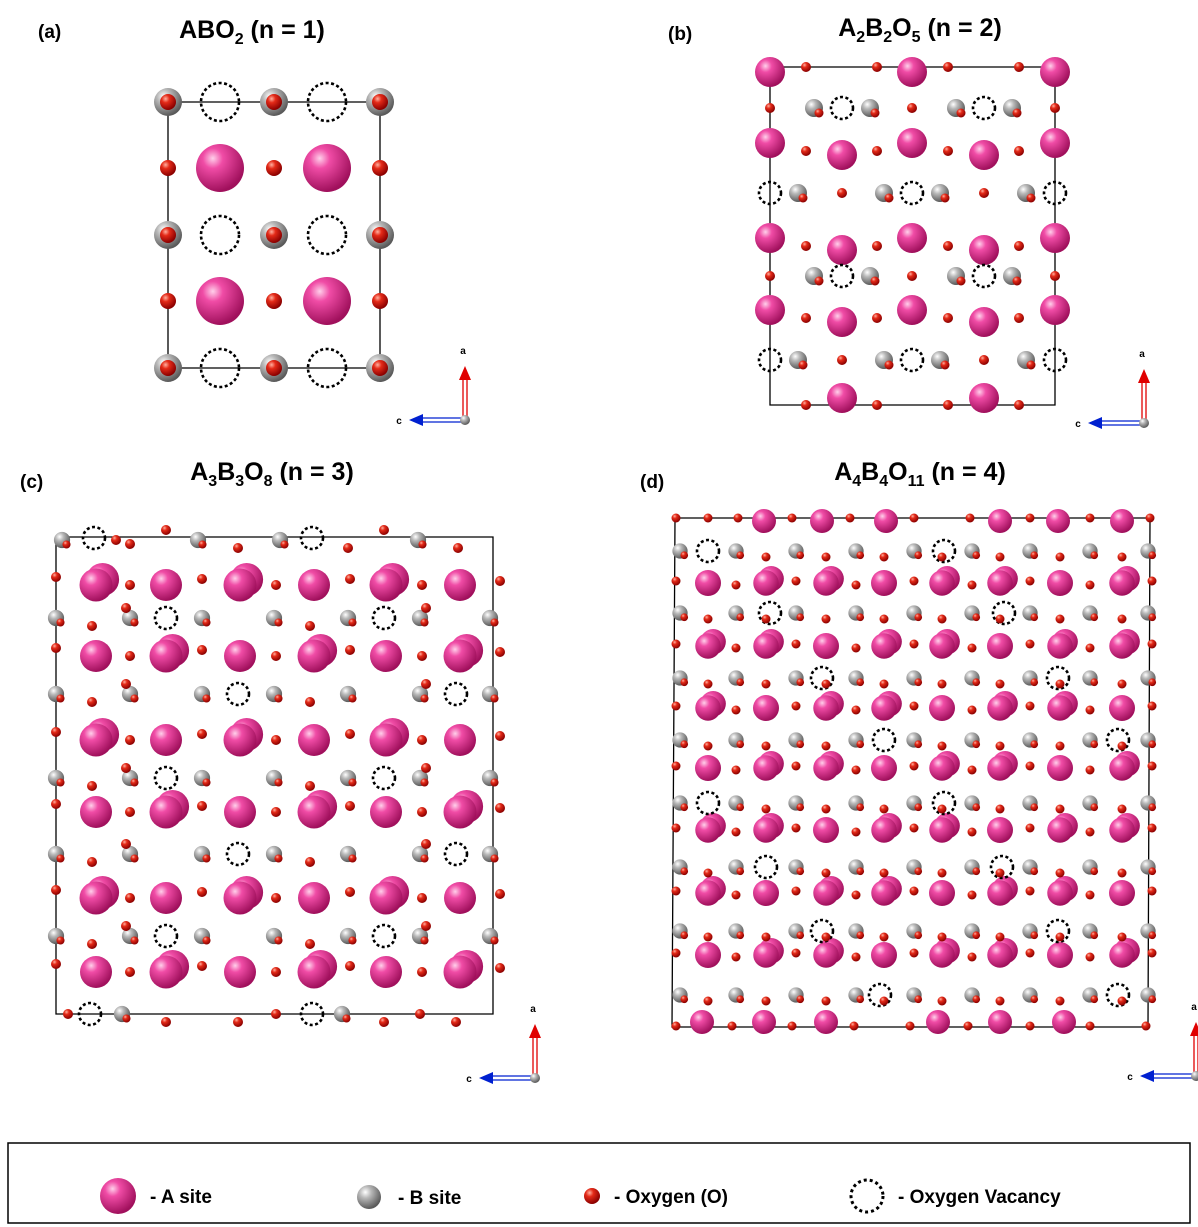 Image resolution: width=1198 pixels, height=1227 pixels. What do you see at coordinates (239, 481) in the screenshot?
I see `formula-subscript: 3` at bounding box center [239, 481].